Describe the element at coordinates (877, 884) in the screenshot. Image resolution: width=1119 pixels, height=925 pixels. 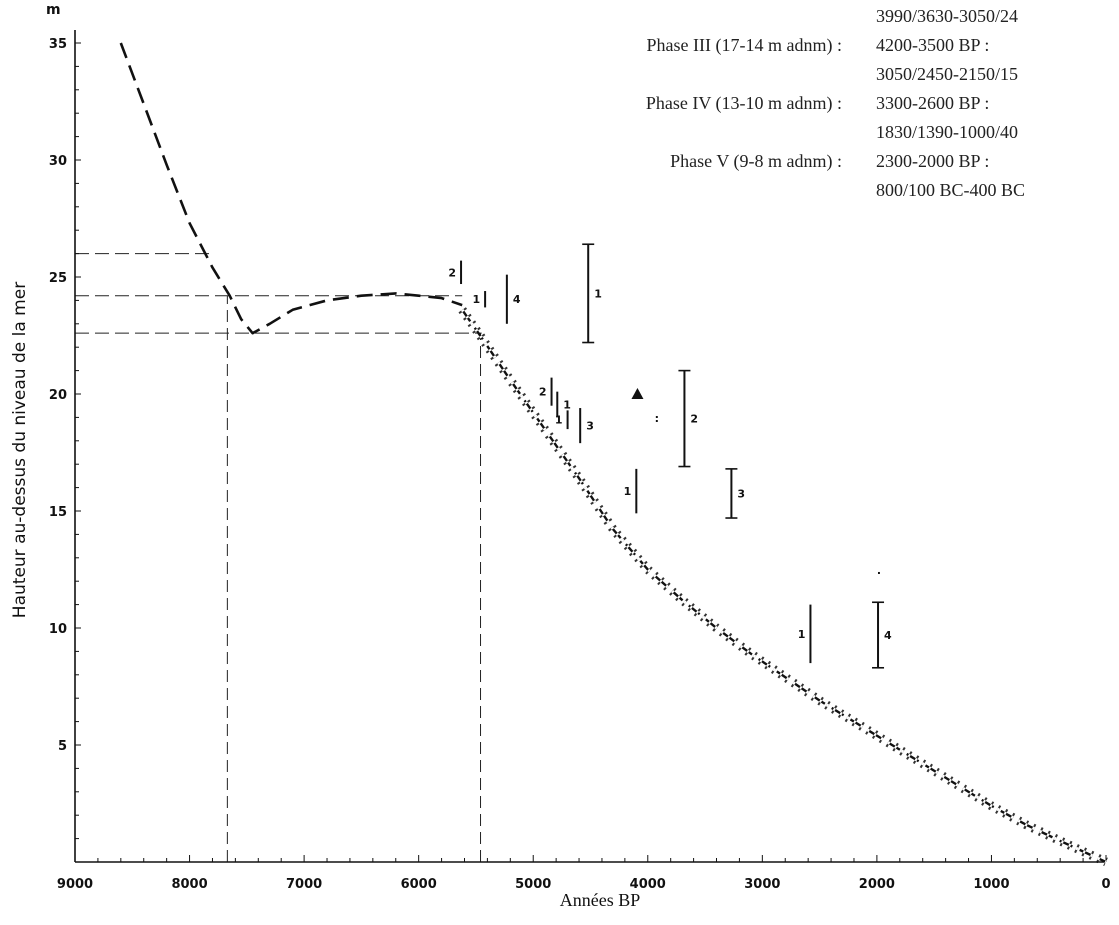
I see `x-tick-label: 2000` at that location.